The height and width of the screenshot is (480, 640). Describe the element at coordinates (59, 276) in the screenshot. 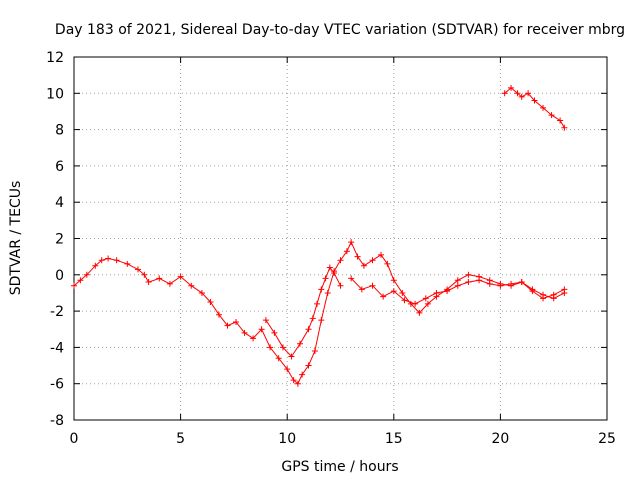

I see `y-tick-label: 0` at that location.